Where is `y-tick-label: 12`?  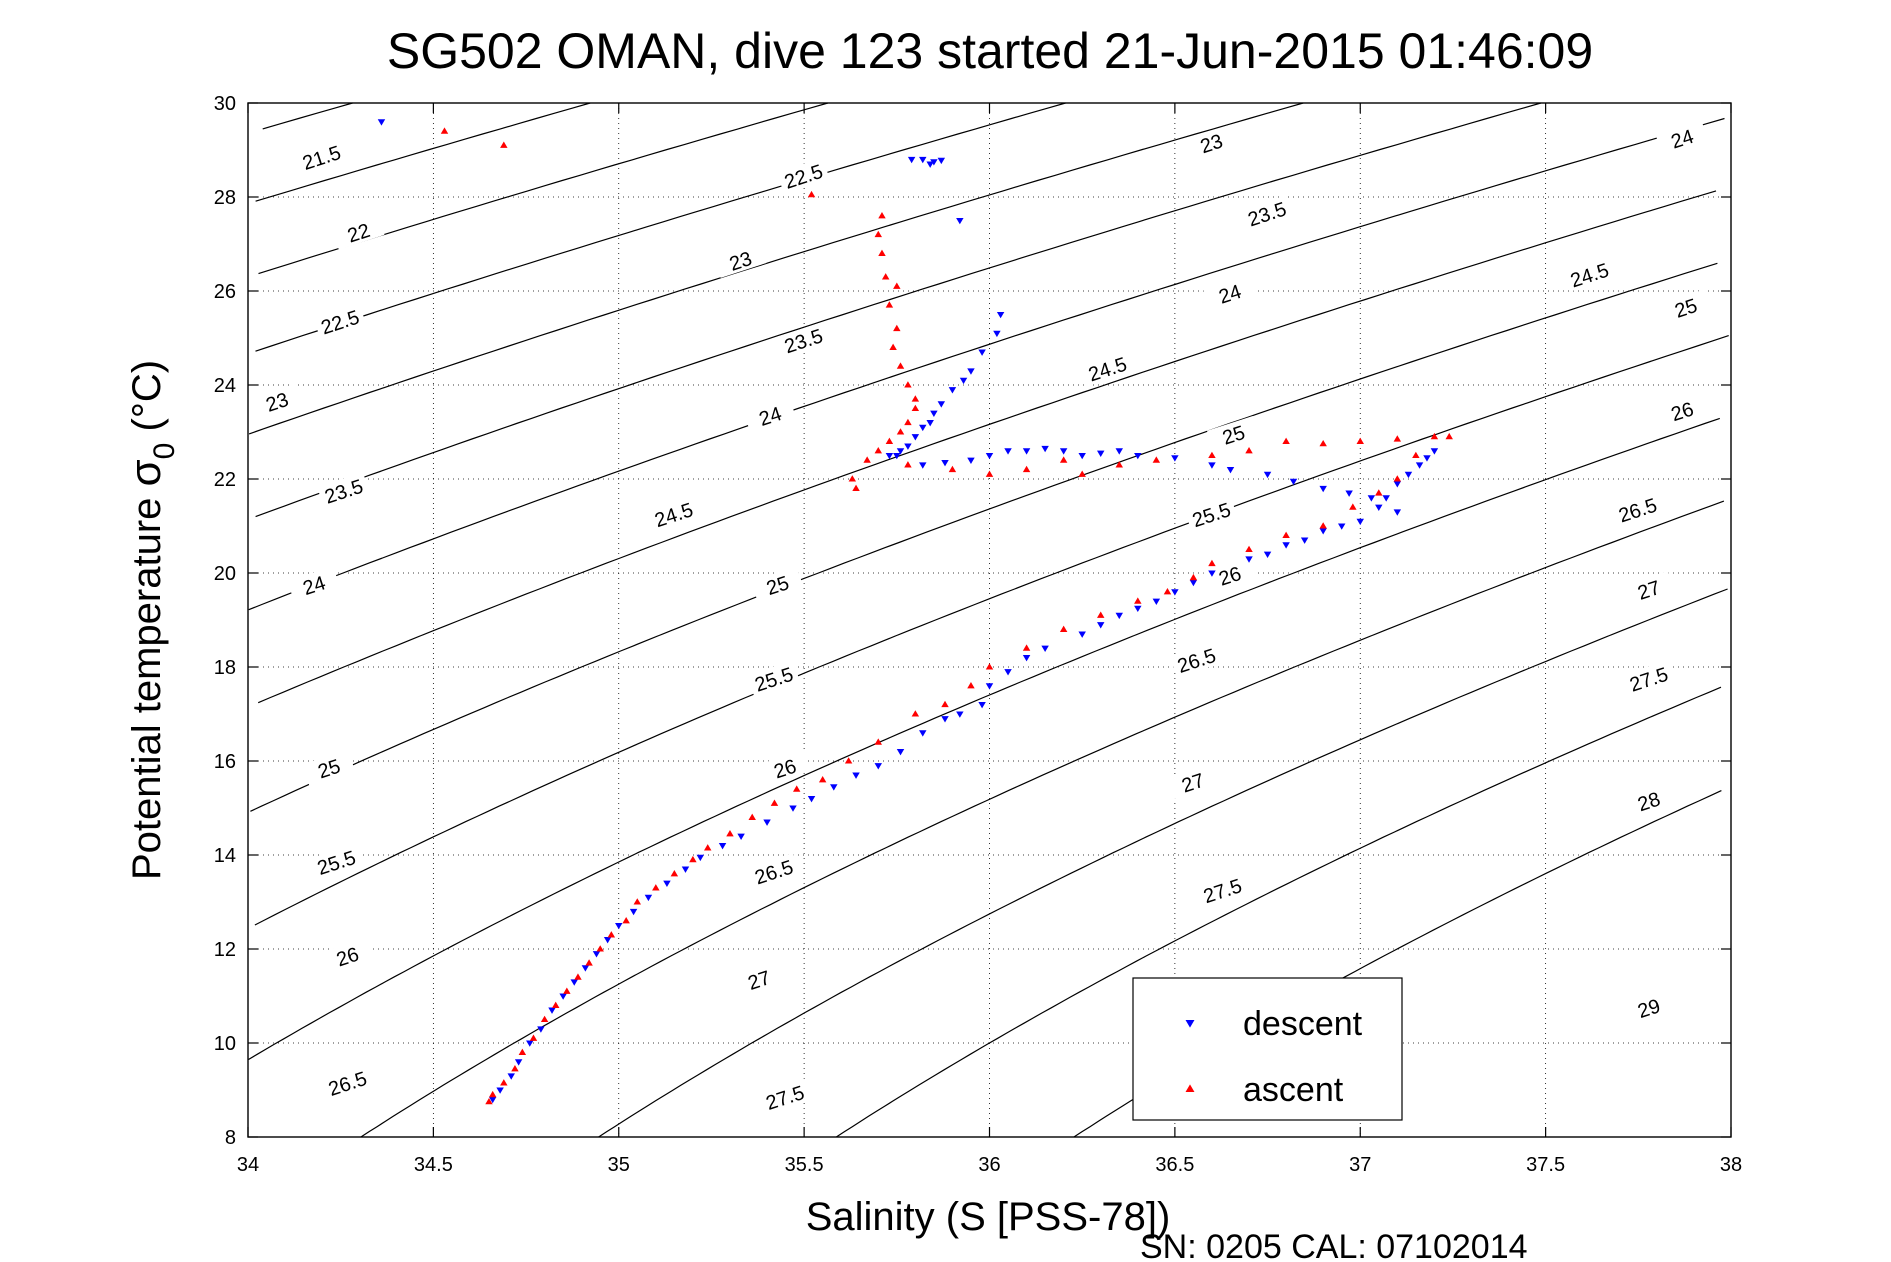
y-tick-label: 12 is located at coordinates (225, 950).